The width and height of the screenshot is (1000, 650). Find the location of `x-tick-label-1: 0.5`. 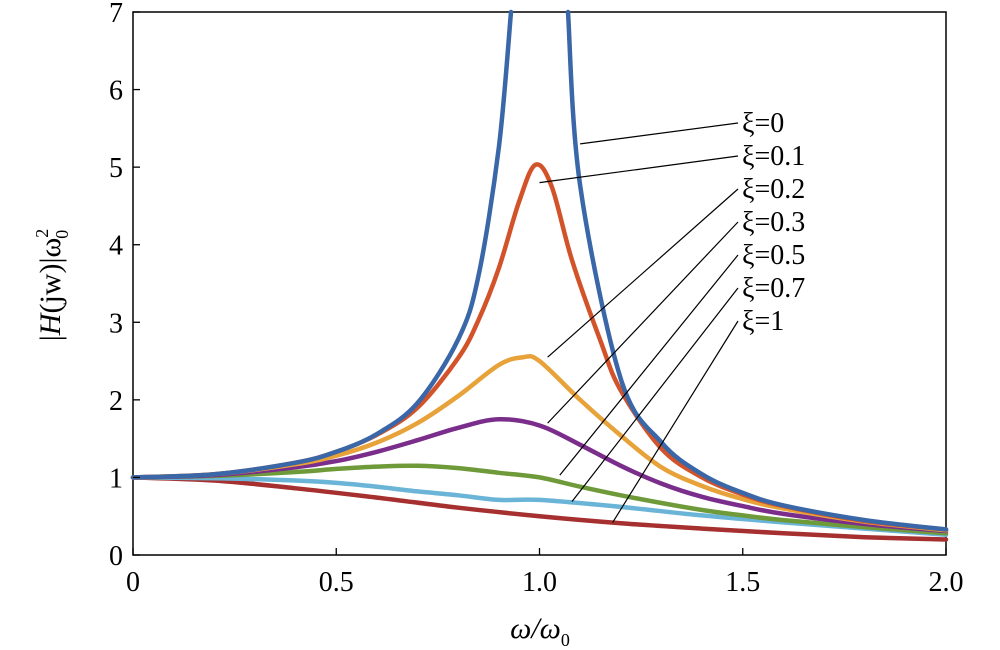

x-tick-label-1: 0.5 is located at coordinates (336, 582).